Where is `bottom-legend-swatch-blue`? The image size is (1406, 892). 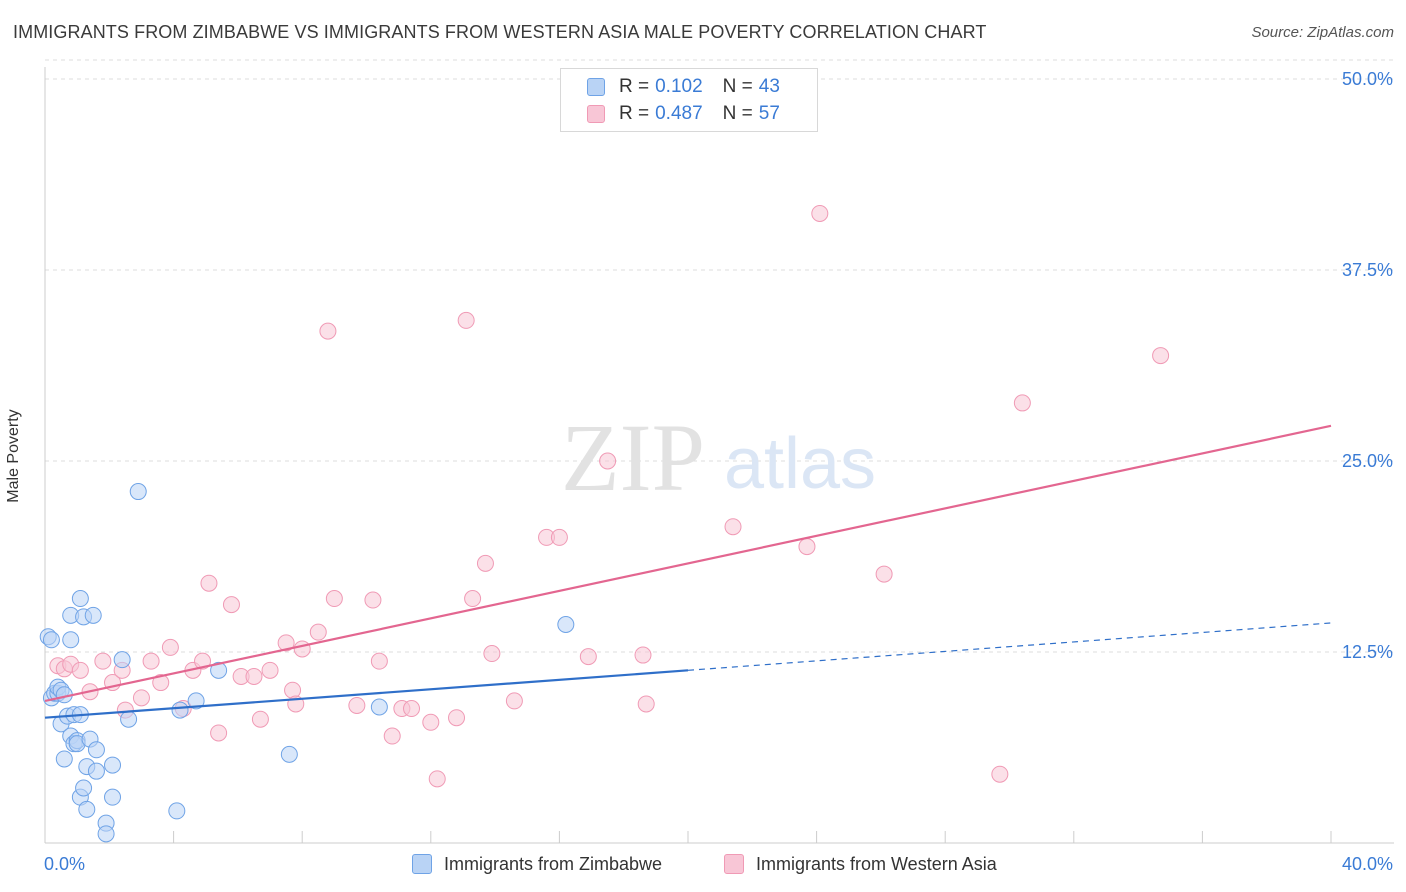 bottom-legend-swatch-blue is located at coordinates (422, 864).